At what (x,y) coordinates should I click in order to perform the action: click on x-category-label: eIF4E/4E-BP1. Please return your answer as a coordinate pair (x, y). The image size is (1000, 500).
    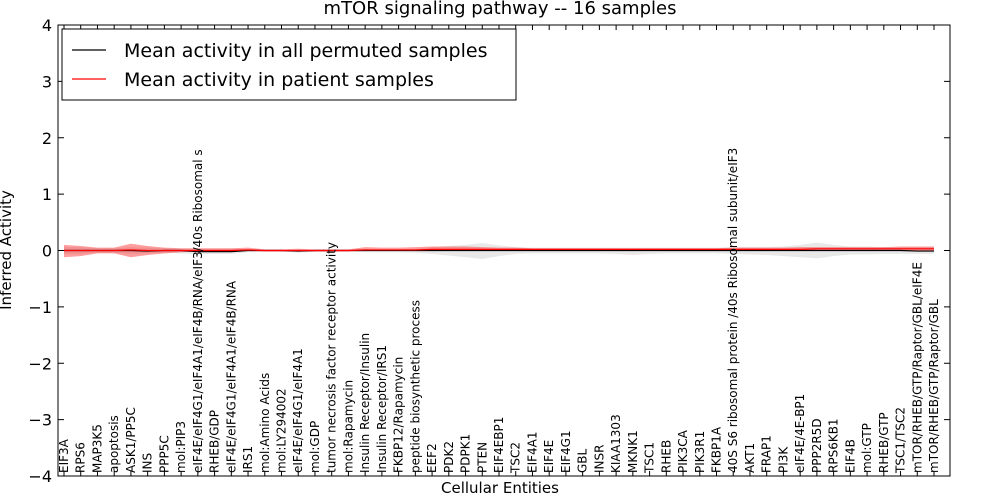
    Looking at the image, I should click on (800, 433).